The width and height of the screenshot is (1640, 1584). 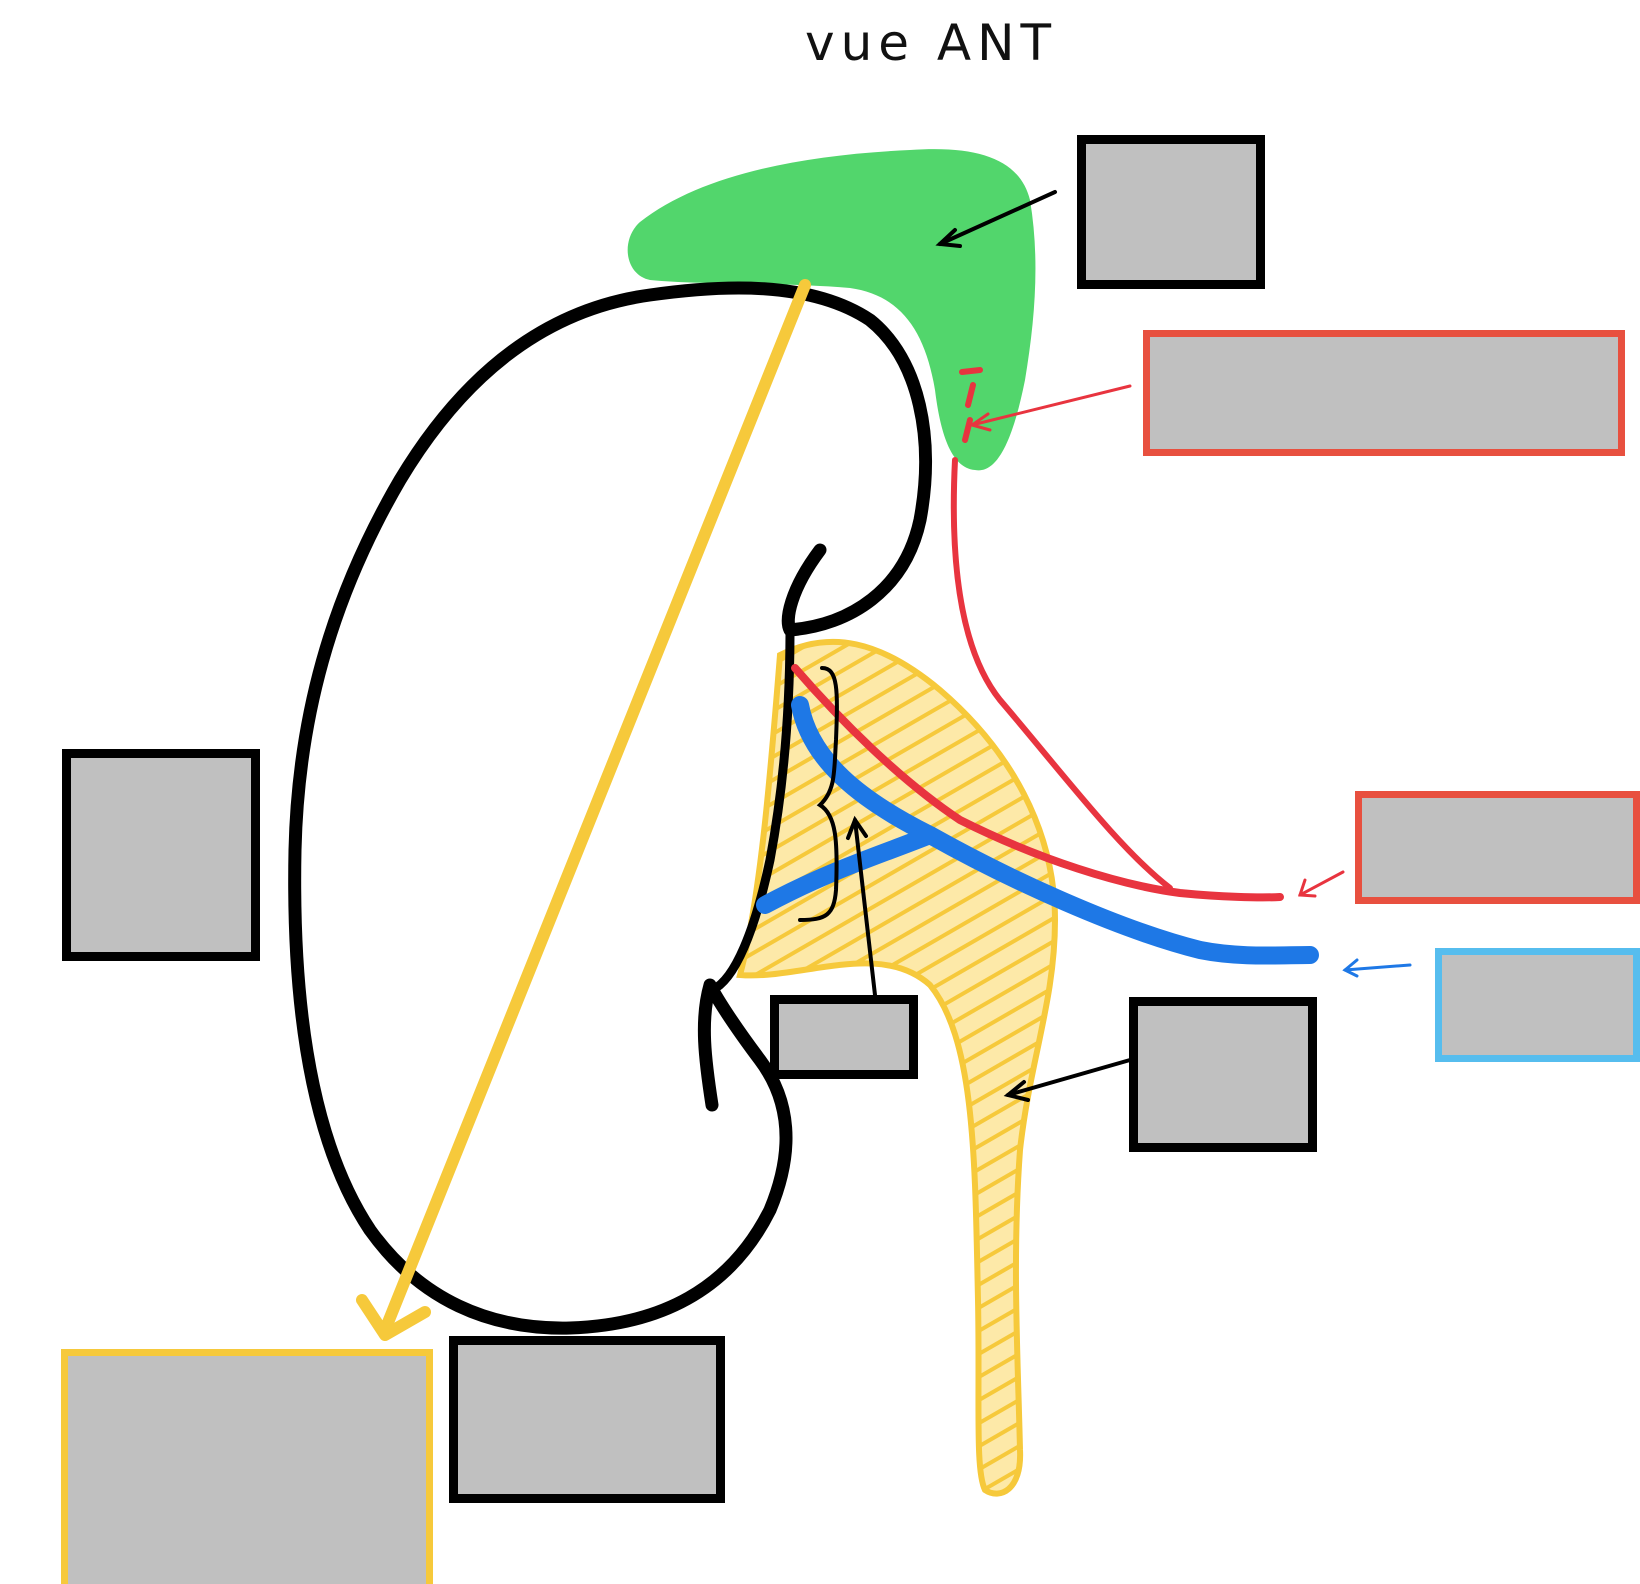 I want to click on pointer-artery-upper, so click(x=1050, y=408).